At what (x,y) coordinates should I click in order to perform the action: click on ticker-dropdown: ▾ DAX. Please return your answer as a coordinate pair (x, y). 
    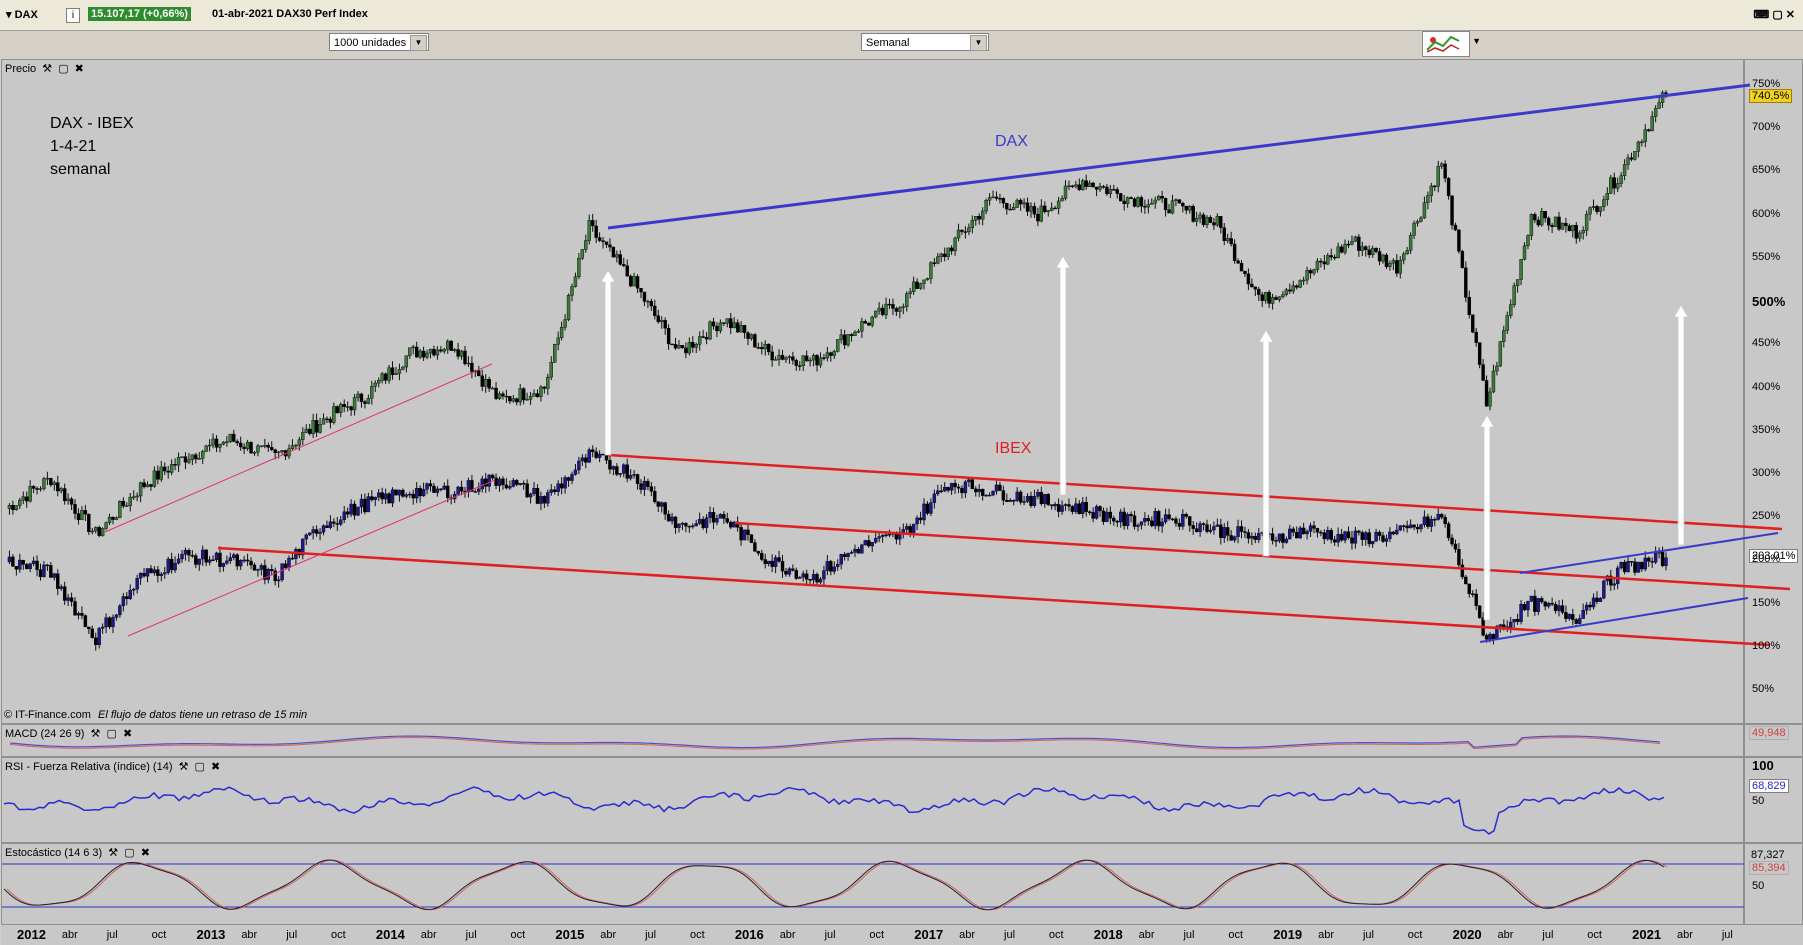
    Looking at the image, I should click on (22, 15).